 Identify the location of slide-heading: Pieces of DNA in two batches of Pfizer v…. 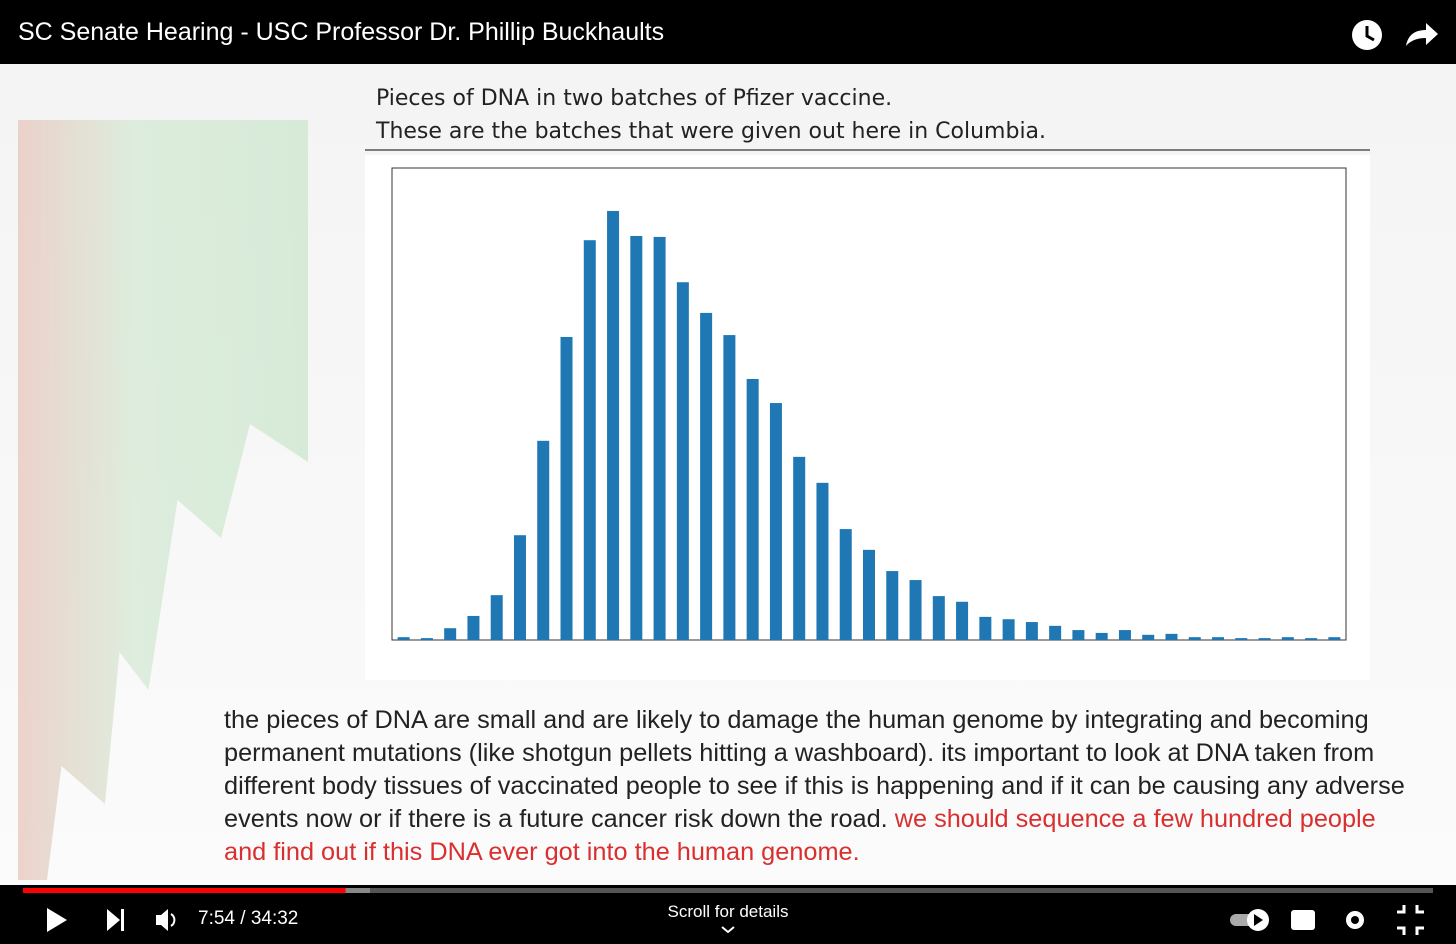
(711, 115).